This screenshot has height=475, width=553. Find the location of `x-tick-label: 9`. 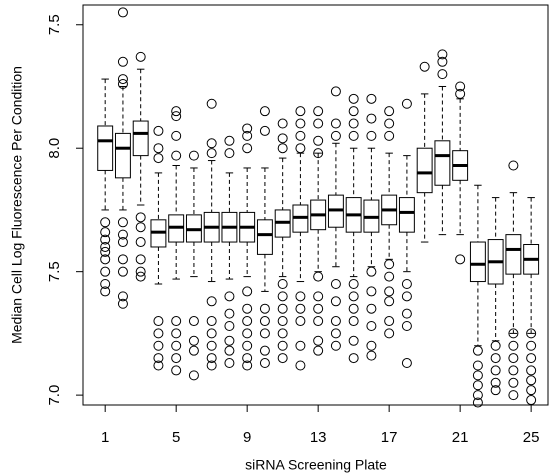

x-tick-label: 9 is located at coordinates (247, 437).